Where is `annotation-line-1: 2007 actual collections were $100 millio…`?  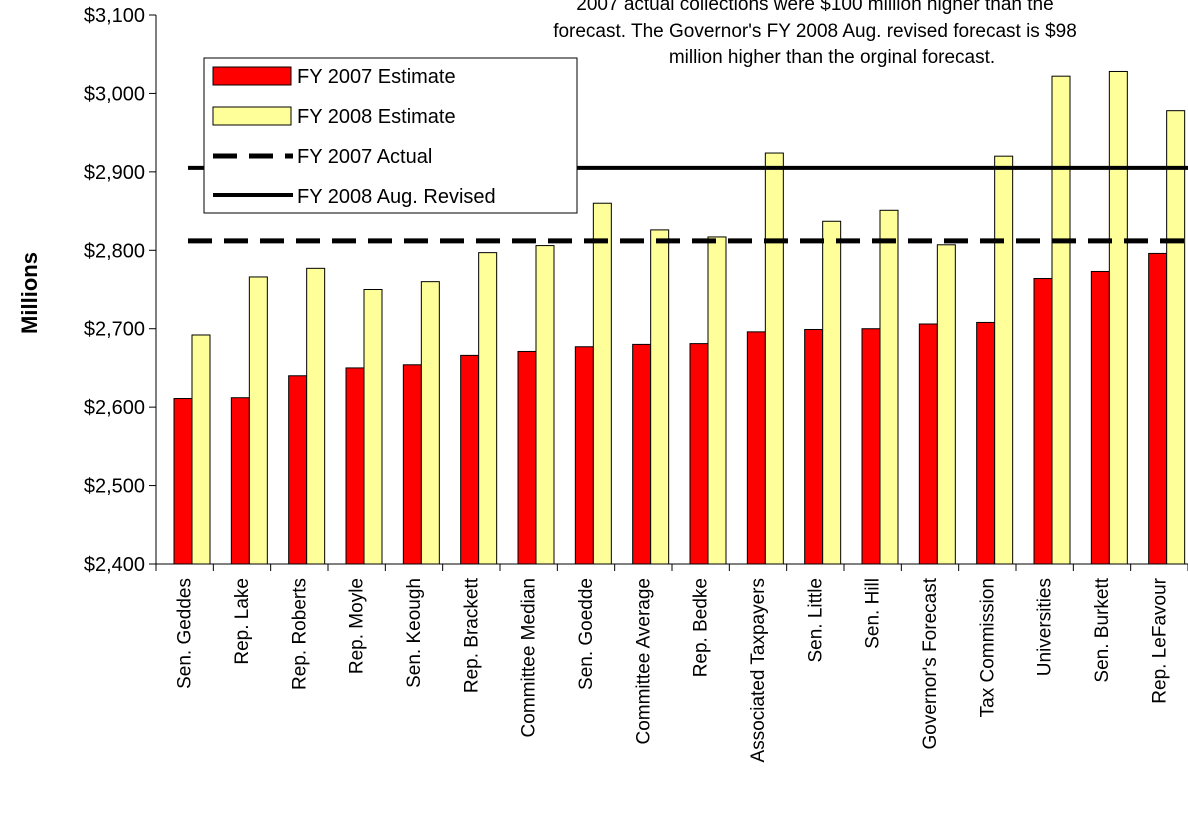
annotation-line-1: 2007 actual collections were $100 millio… is located at coordinates (814, 7).